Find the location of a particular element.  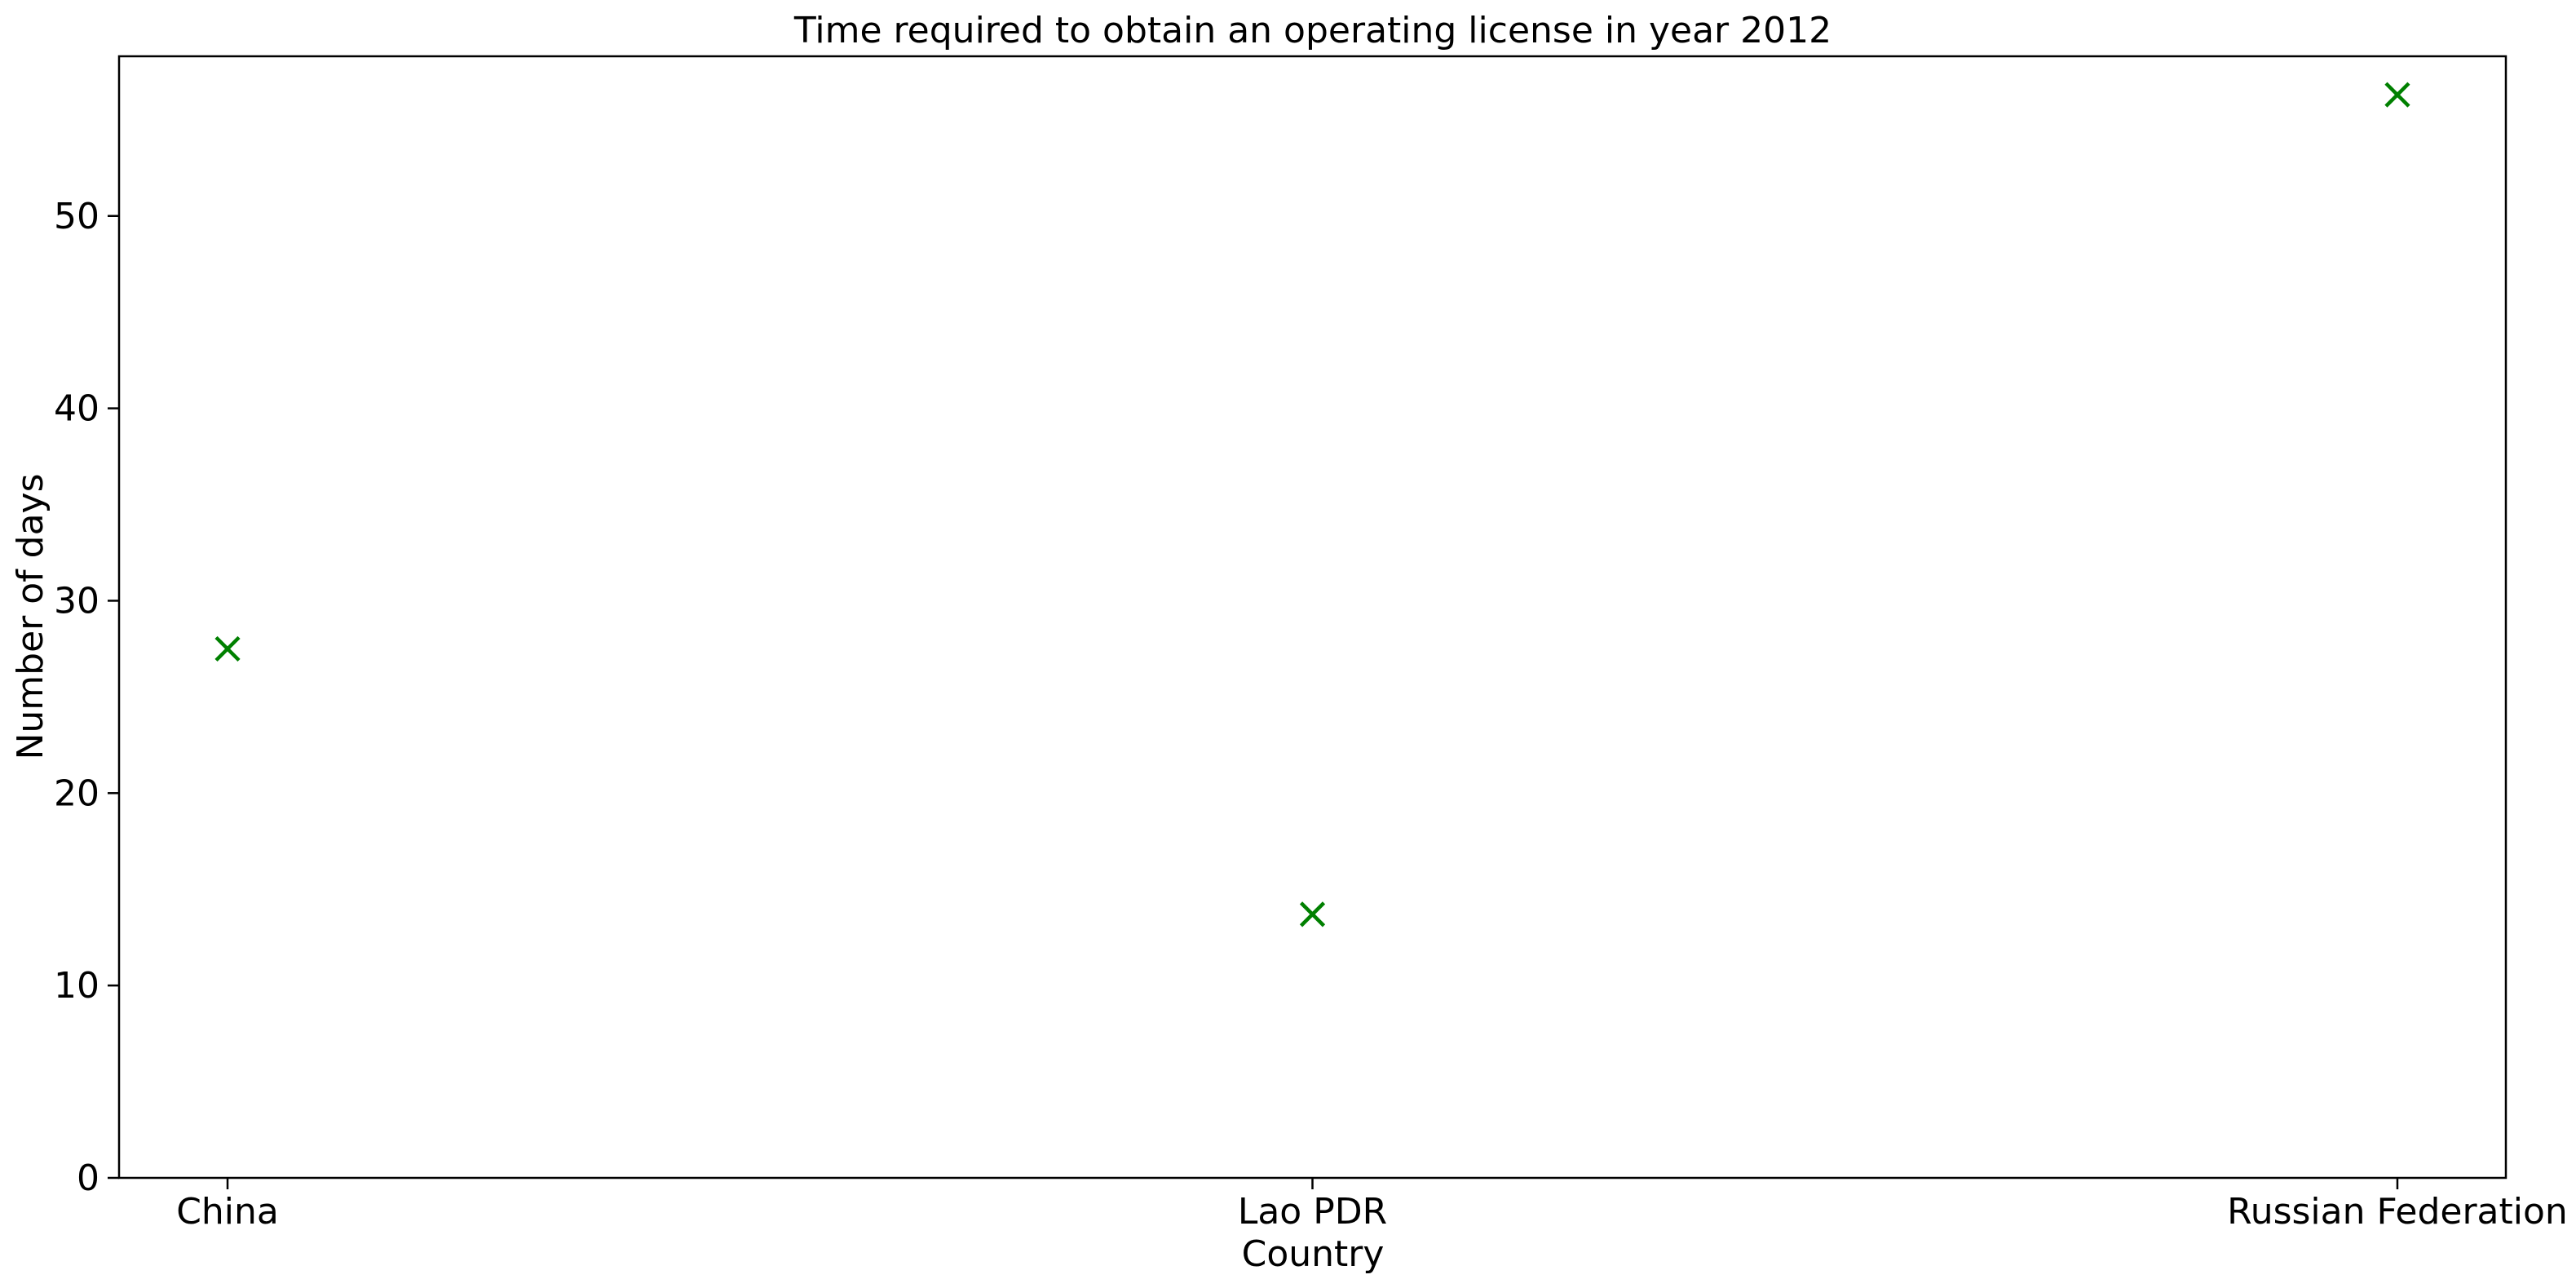

y-tick-label: 30 is located at coordinates (76, 601).